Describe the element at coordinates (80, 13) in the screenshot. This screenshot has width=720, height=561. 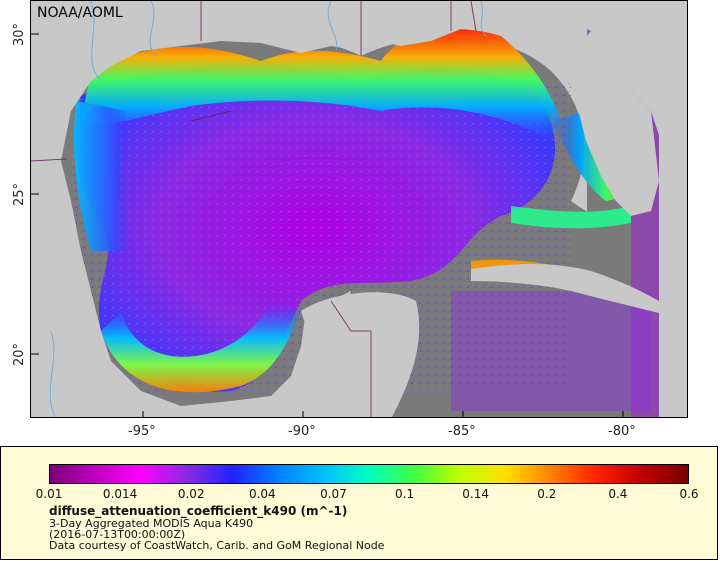
I see `provider-label: NOAA/AOML` at that location.